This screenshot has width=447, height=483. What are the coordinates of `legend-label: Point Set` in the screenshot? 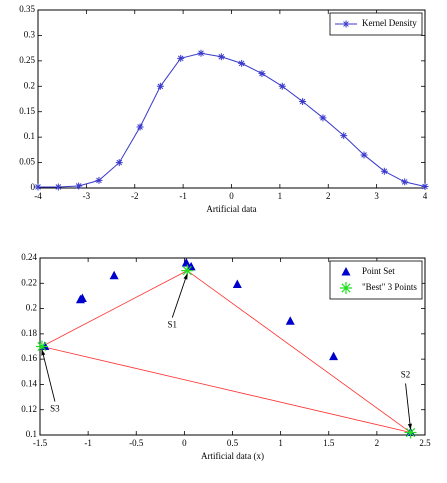 It's located at (378, 271).